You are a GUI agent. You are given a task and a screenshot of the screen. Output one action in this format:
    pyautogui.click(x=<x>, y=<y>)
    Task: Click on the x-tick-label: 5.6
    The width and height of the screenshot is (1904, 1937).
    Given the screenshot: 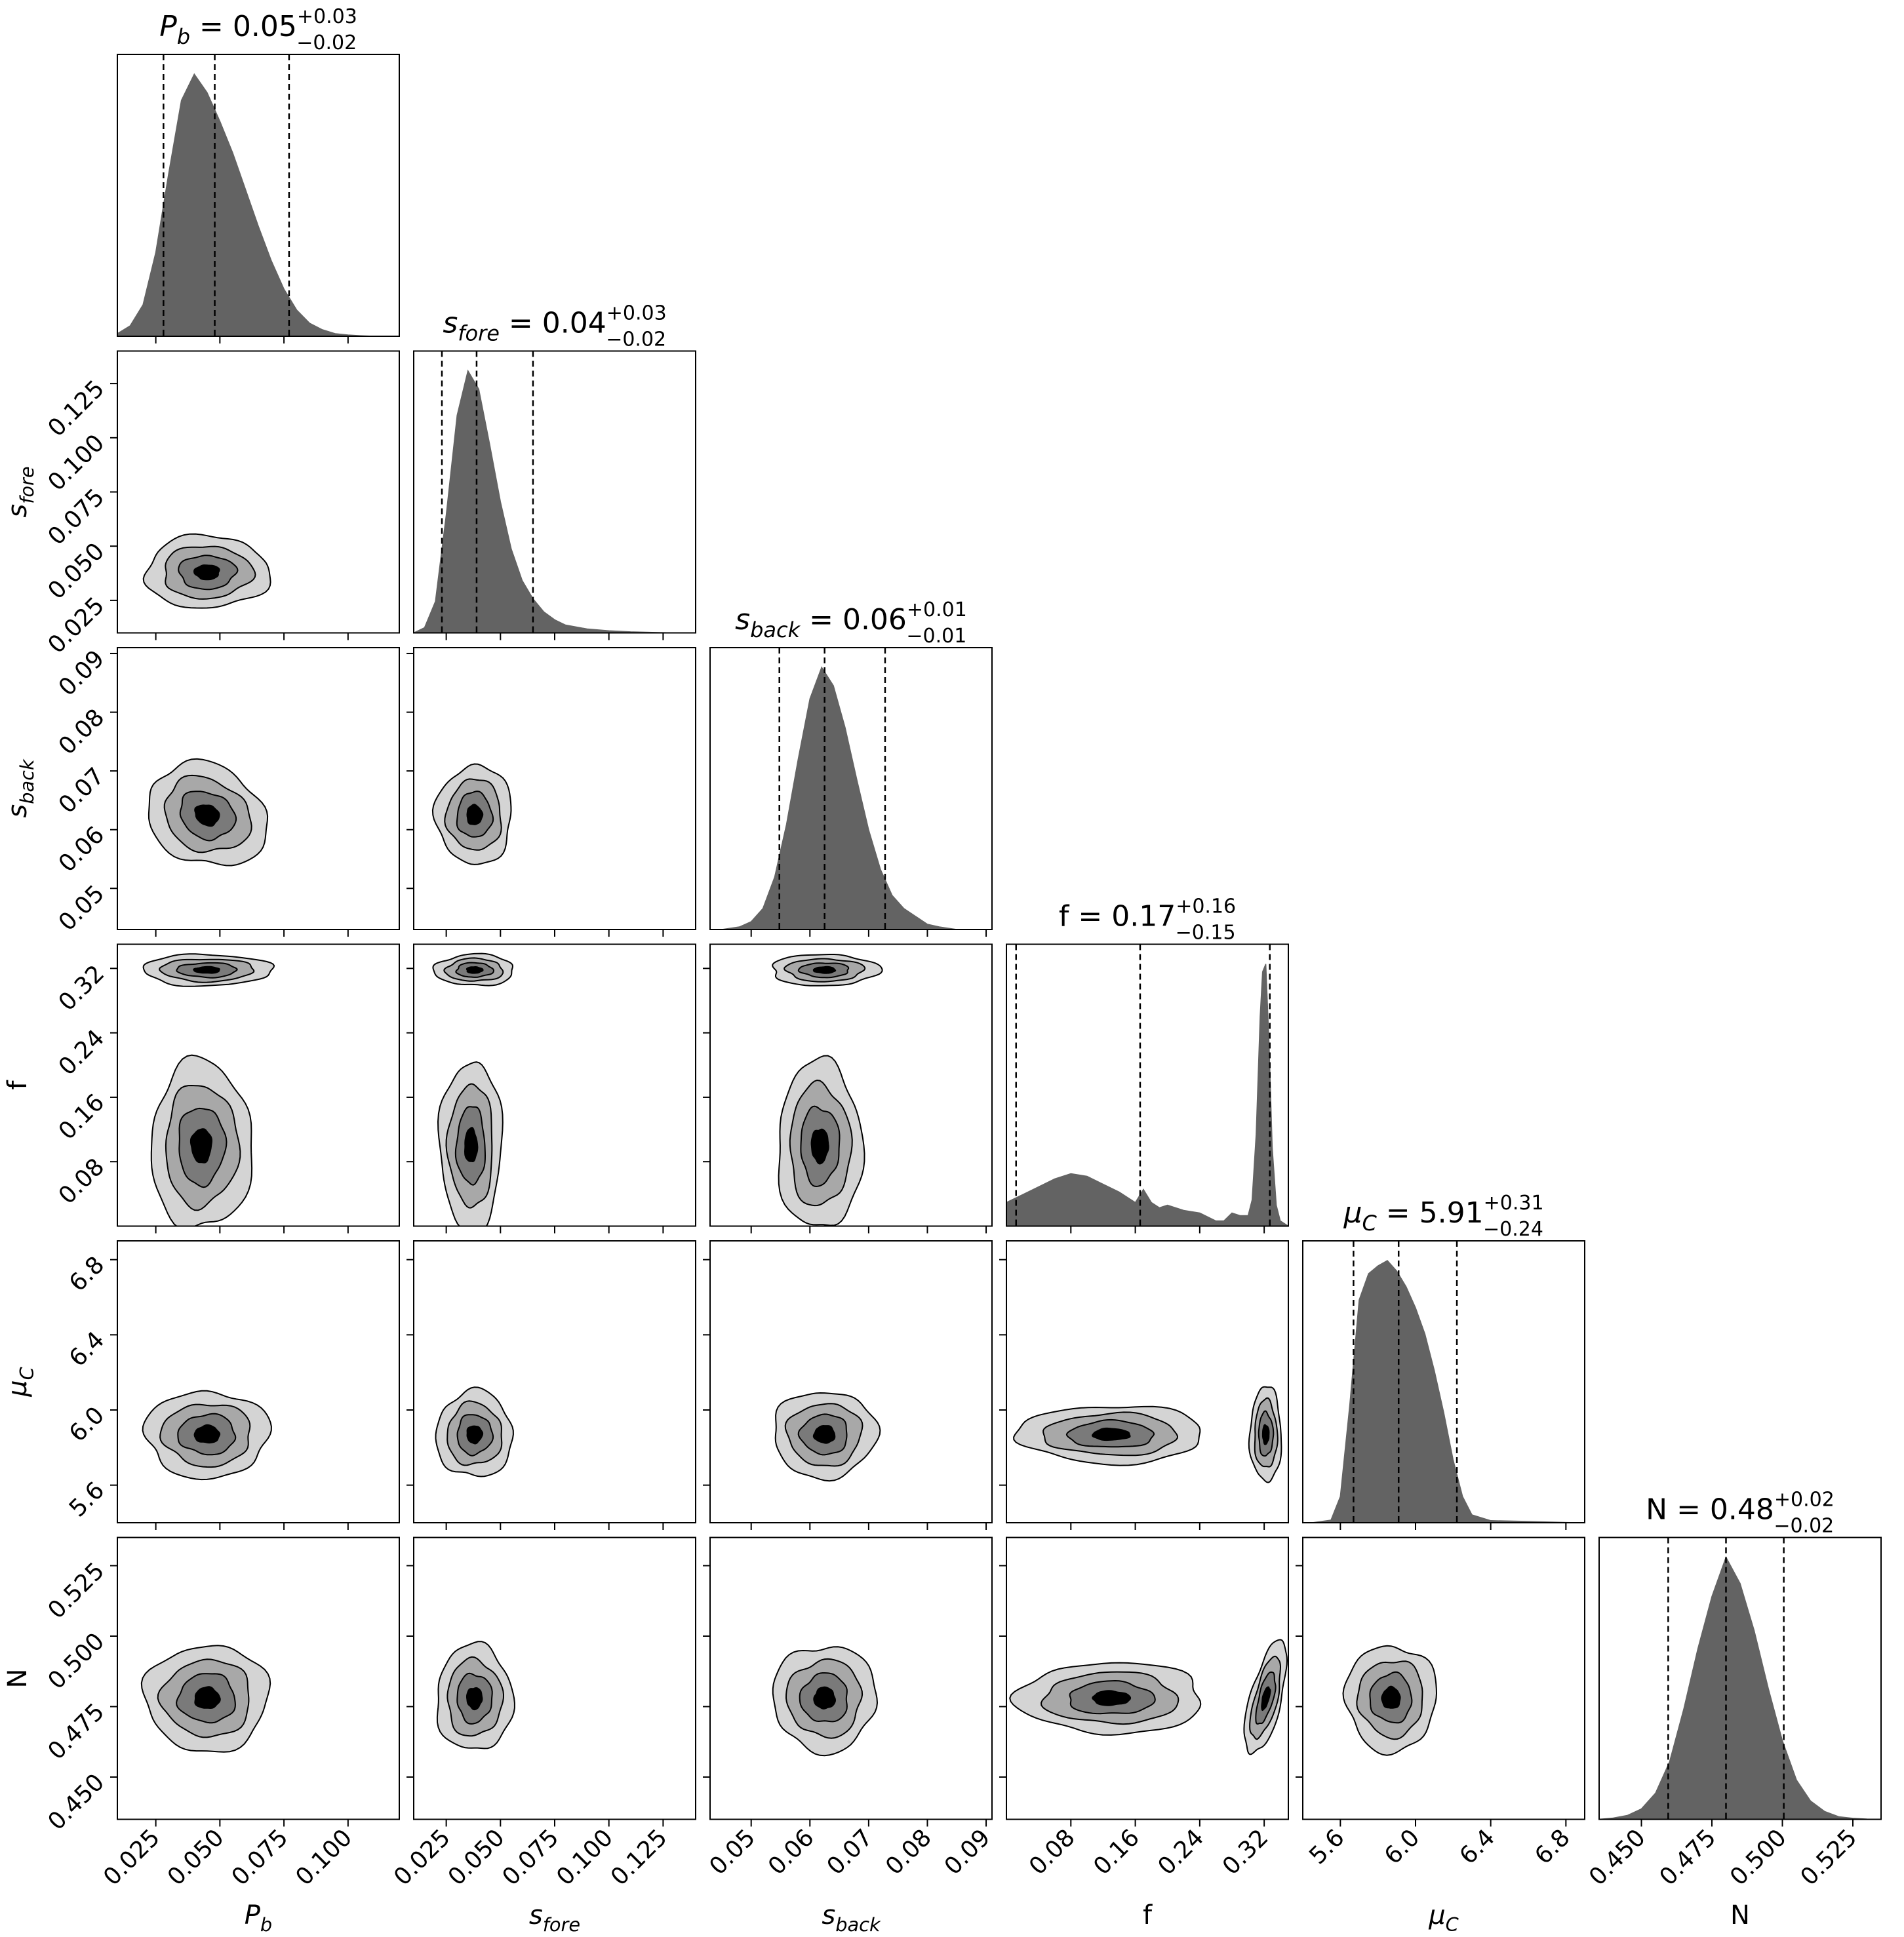 What is the action you would take?
    pyautogui.click(x=1326, y=1846)
    